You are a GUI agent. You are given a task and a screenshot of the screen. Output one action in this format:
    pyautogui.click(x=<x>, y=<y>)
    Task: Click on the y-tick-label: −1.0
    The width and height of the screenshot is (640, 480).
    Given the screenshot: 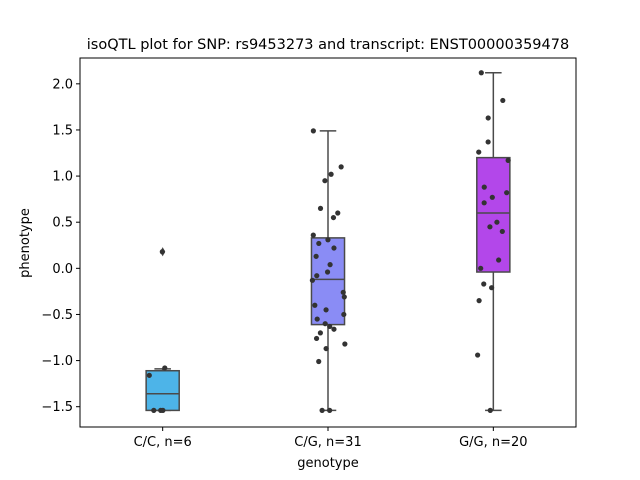 What is the action you would take?
    pyautogui.click(x=57, y=361)
    